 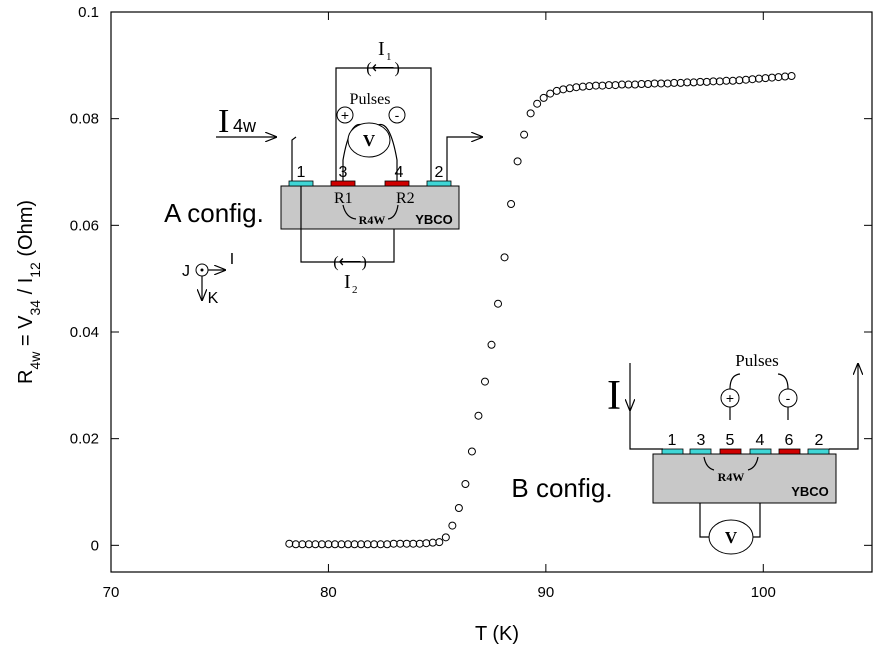 I want to click on y-axis-label-part: 34, so click(x=35, y=308).